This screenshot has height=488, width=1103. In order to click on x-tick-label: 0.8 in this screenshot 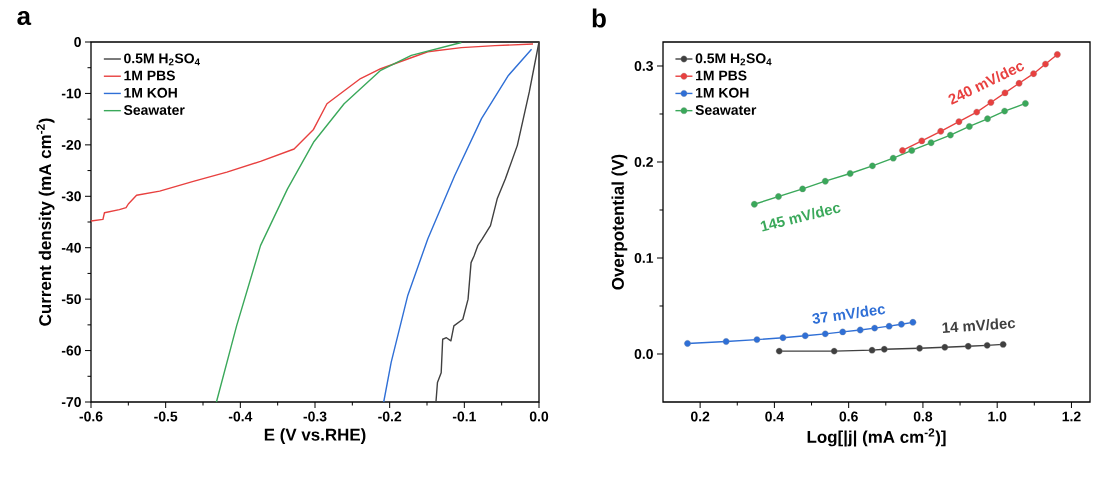, I will do `click(923, 416)`.